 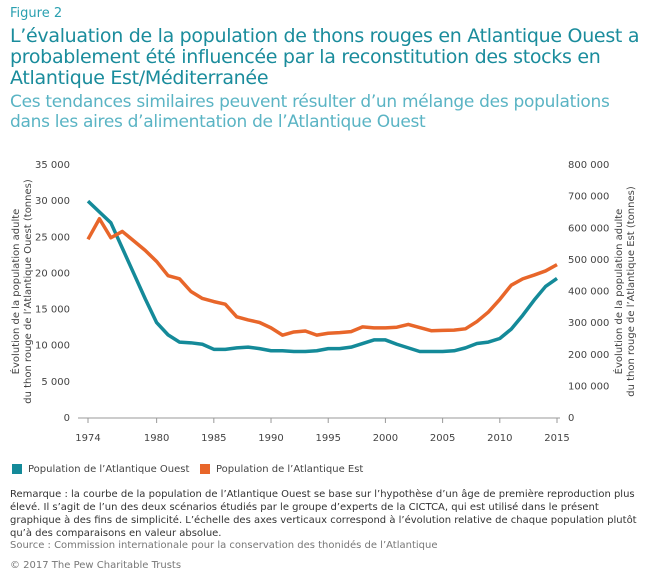 I want to click on y2ticks-label: 300 000, so click(x=588, y=323).